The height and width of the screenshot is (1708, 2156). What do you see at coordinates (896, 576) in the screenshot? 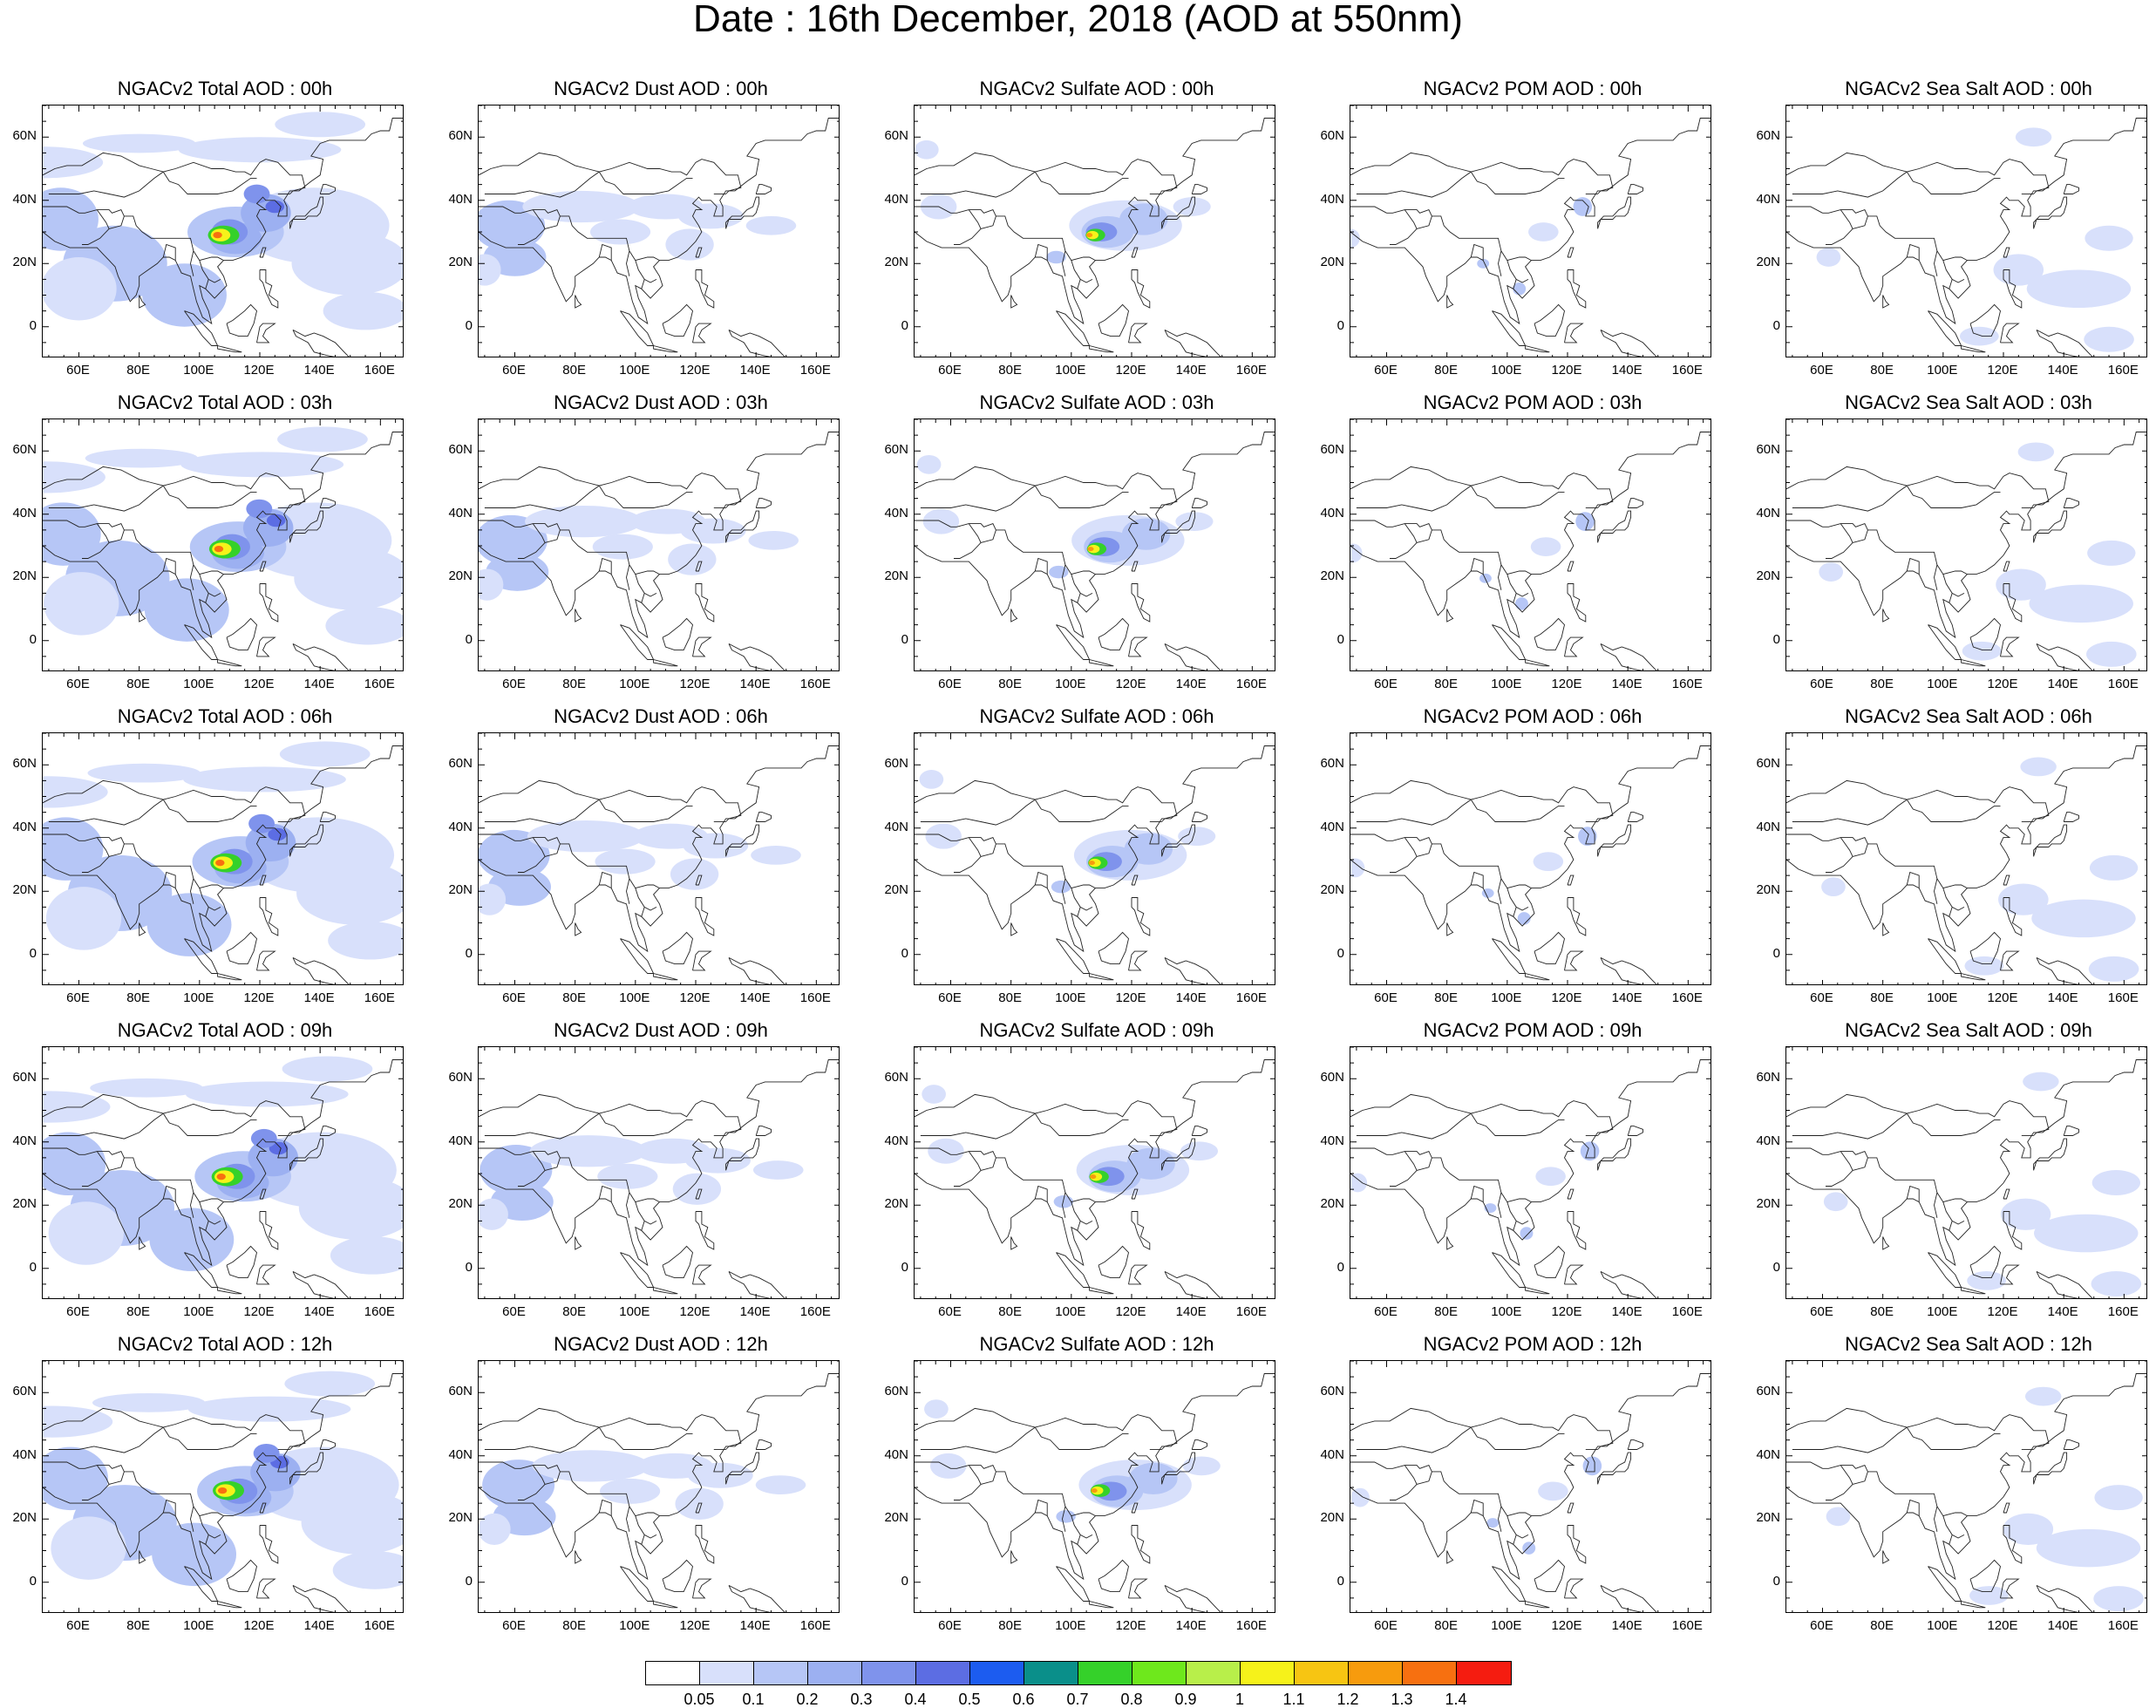
I see `y-axis-label: 20N` at bounding box center [896, 576].